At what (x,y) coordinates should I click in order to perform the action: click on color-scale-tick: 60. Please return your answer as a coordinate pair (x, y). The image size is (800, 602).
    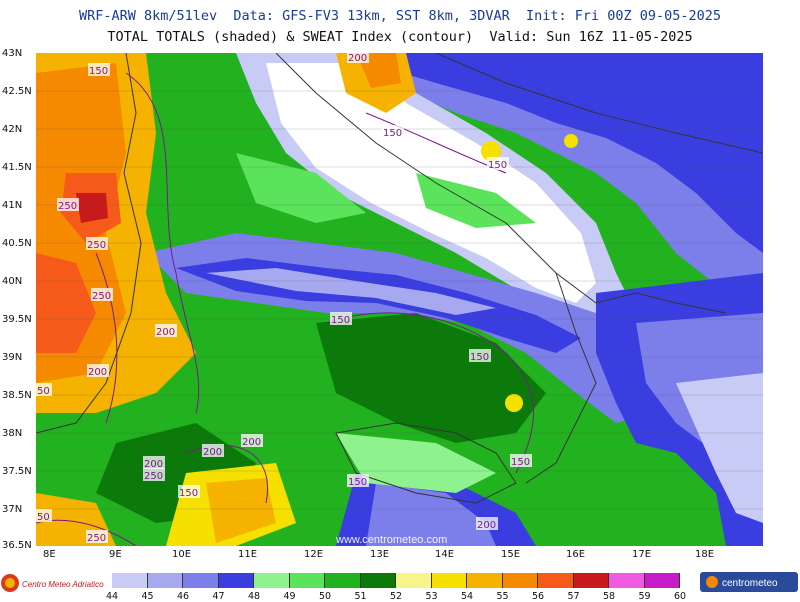
    Looking at the image, I should click on (680, 596).